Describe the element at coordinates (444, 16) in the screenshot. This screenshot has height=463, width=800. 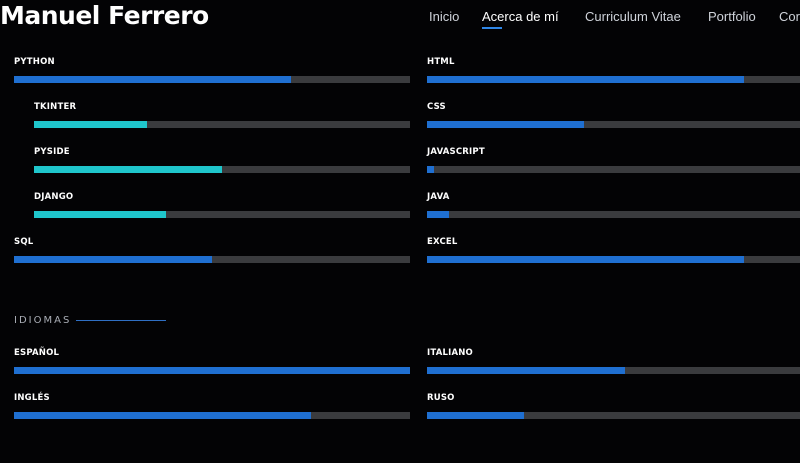
I see `nav-link-inicio: Inicio` at that location.